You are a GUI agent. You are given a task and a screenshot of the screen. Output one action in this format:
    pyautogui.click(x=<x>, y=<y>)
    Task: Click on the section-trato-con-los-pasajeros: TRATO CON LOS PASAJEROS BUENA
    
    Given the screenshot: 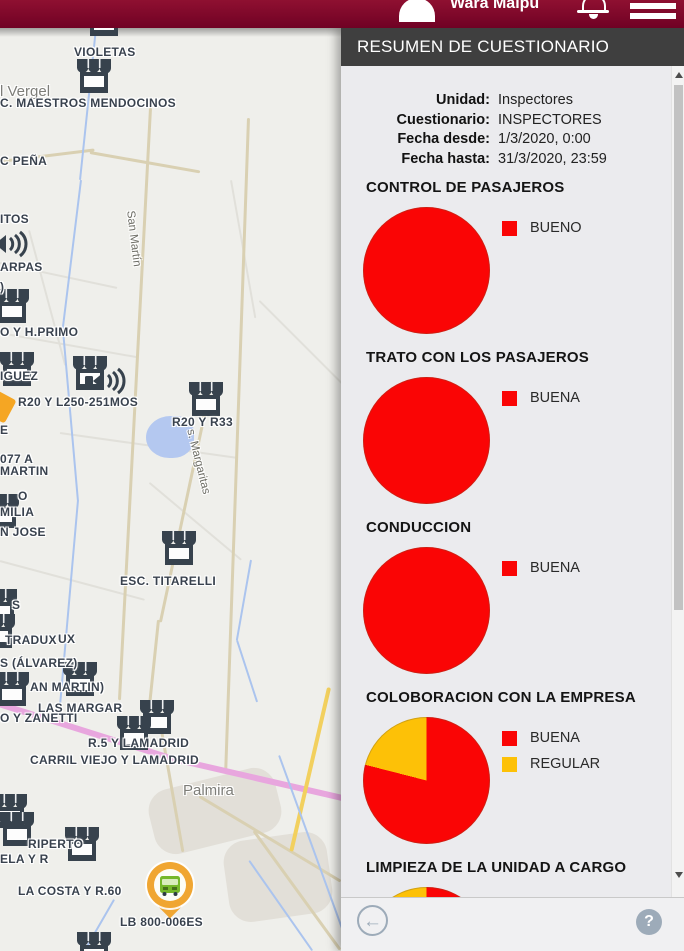 What is the action you would take?
    pyautogui.click(x=506, y=434)
    